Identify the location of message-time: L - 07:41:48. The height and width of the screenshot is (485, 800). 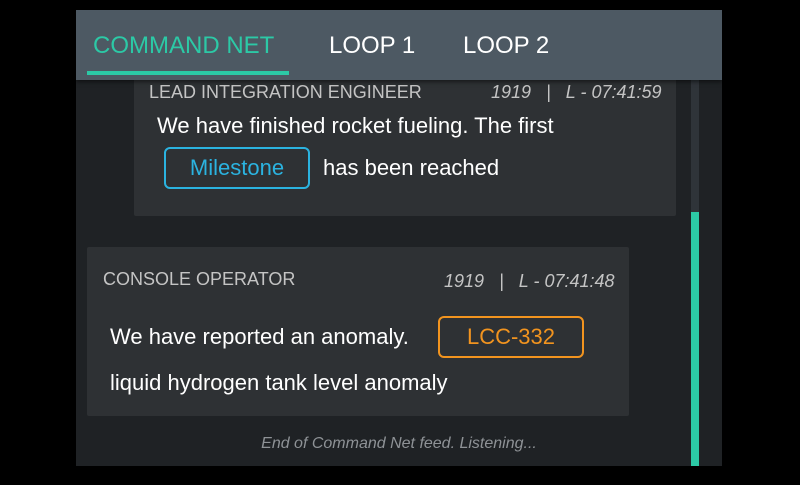
(566, 281).